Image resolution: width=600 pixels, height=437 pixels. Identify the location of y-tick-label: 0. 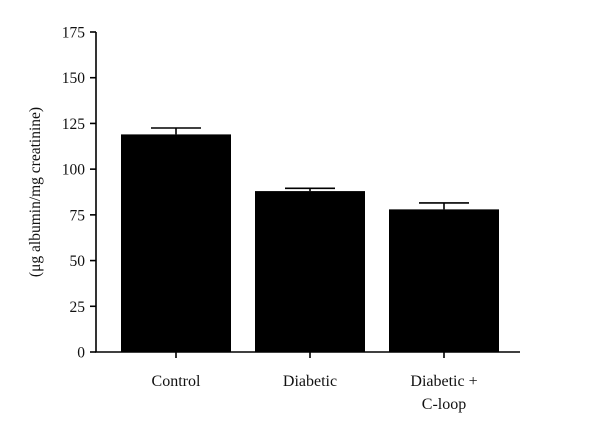
(81, 353).